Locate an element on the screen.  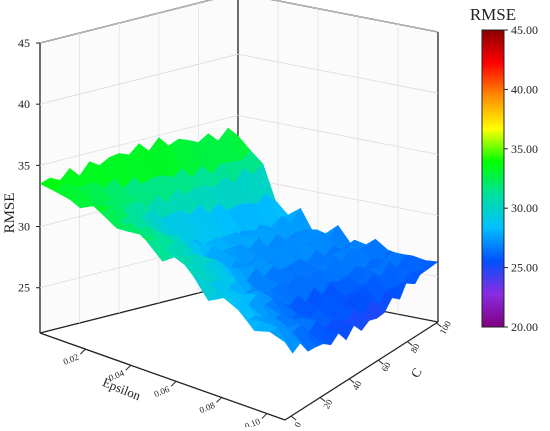
c-tick-label: 20 is located at coordinates (327, 403).